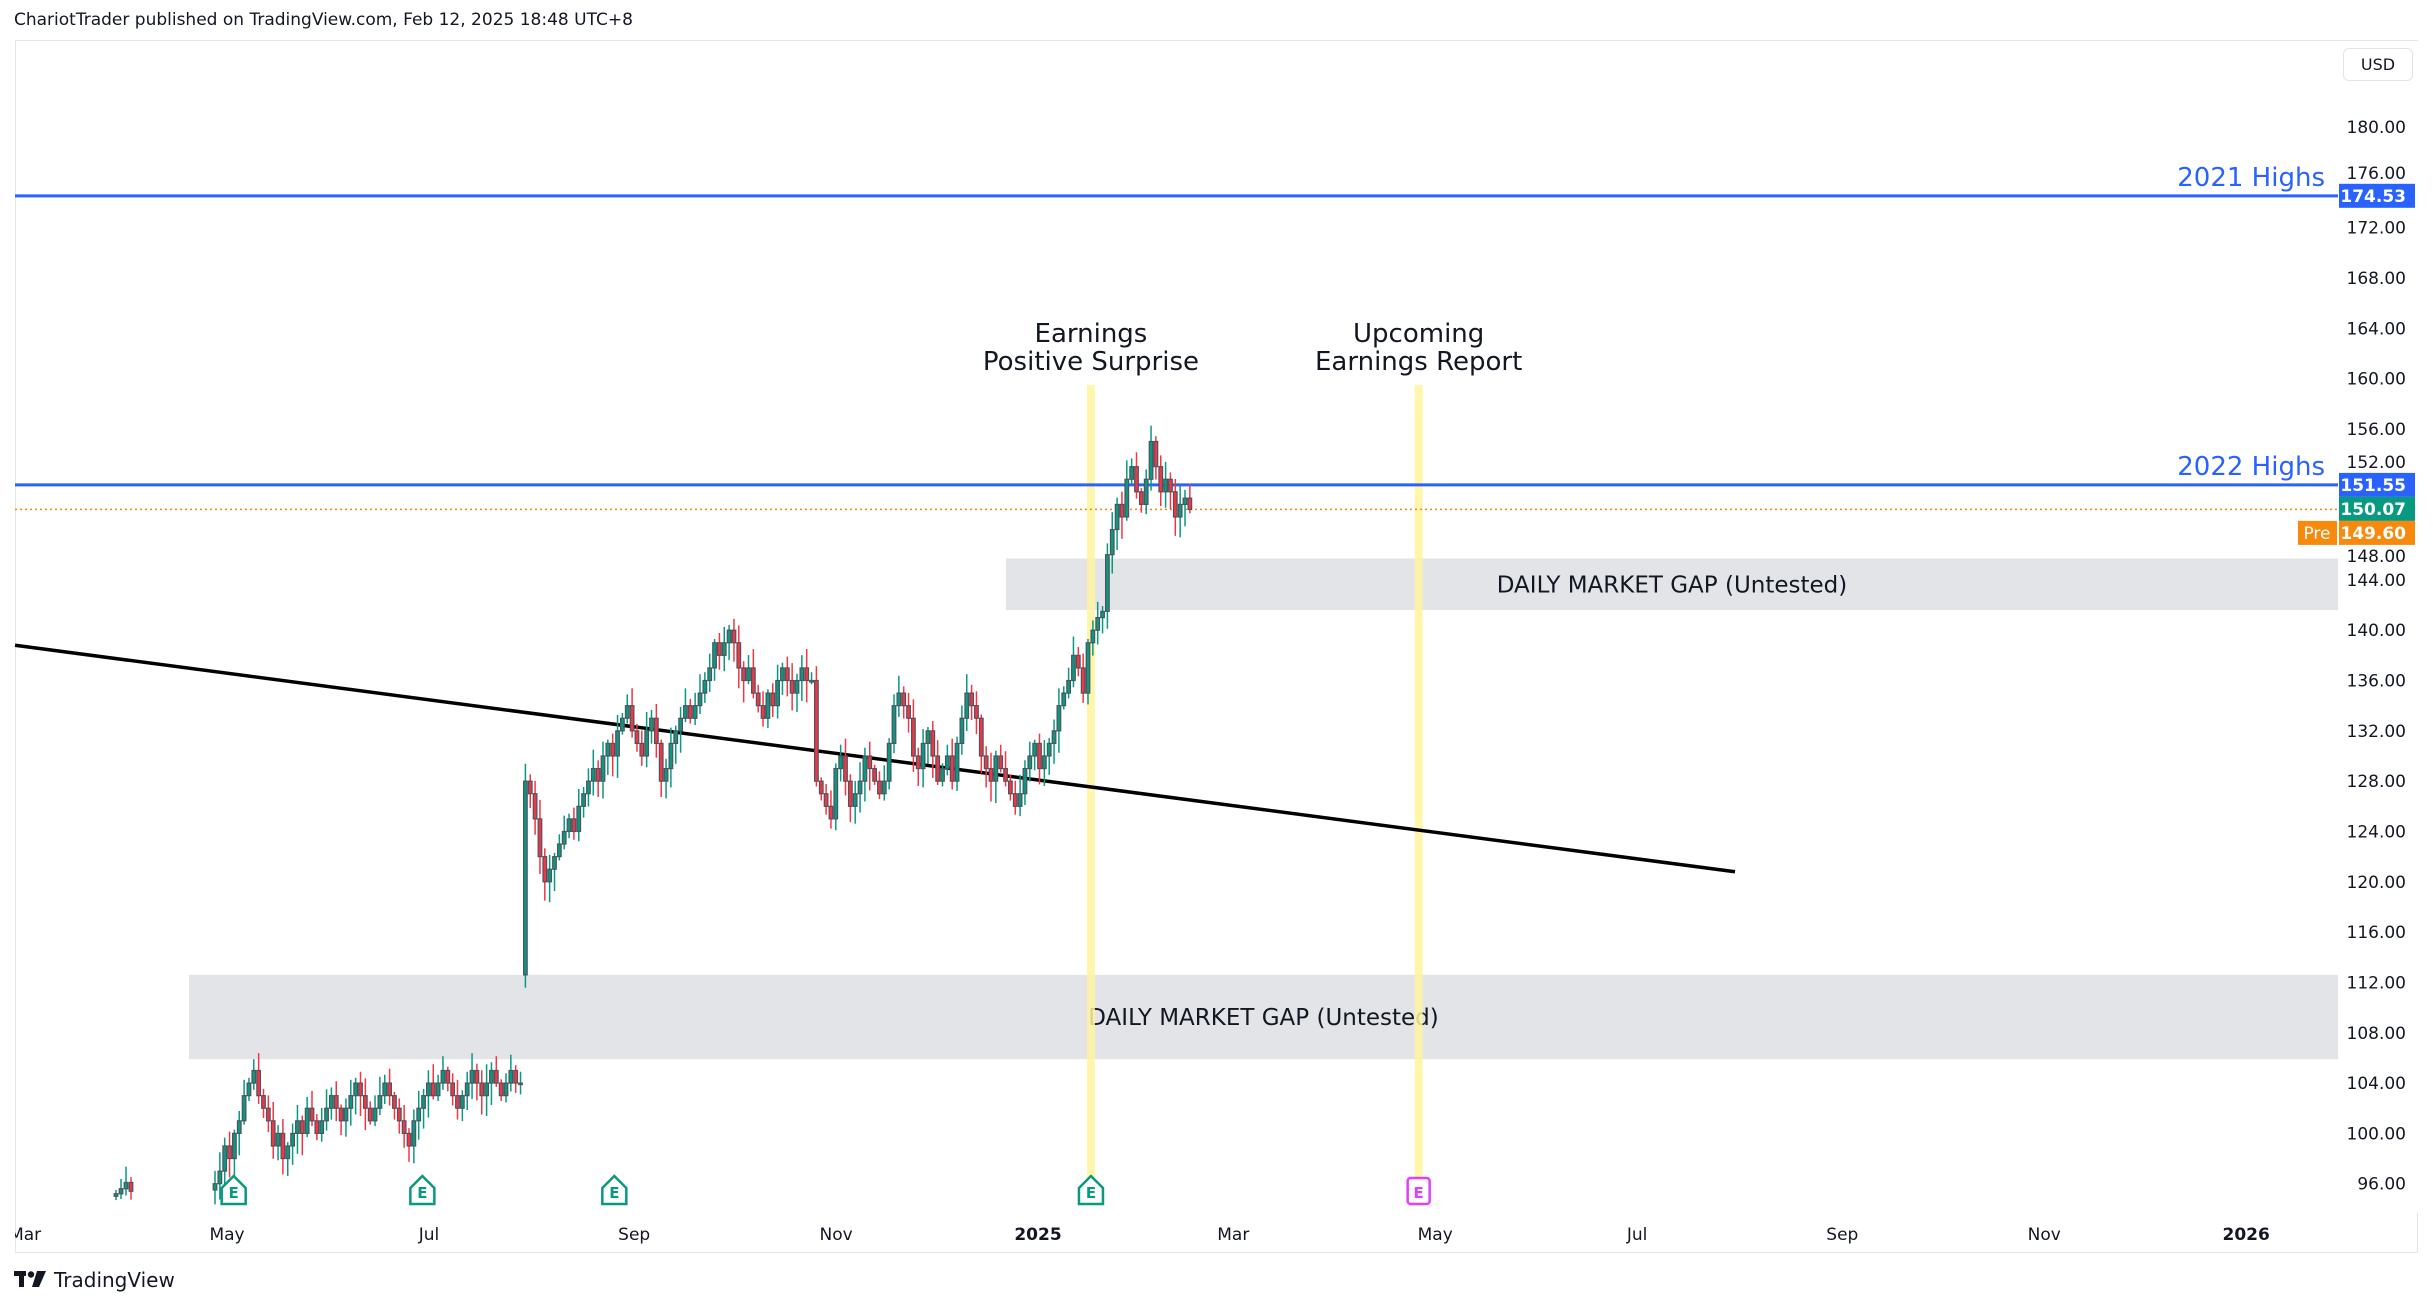 This screenshot has height=1306, width=2433. I want to click on price-tick: 124.00, so click(2376, 832).